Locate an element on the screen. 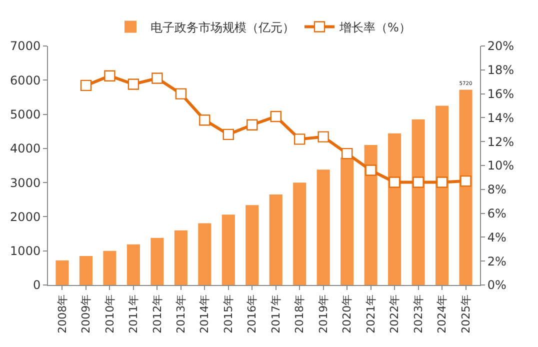 The height and width of the screenshot is (347, 538). x-tick-label: 2024年 is located at coordinates (442, 314).